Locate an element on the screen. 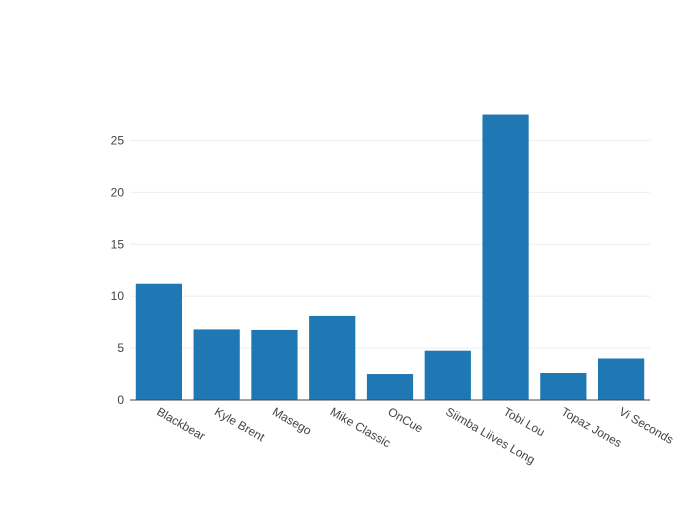 The image size is (700, 505). x-tick-label: Vi Seconds is located at coordinates (646, 425).